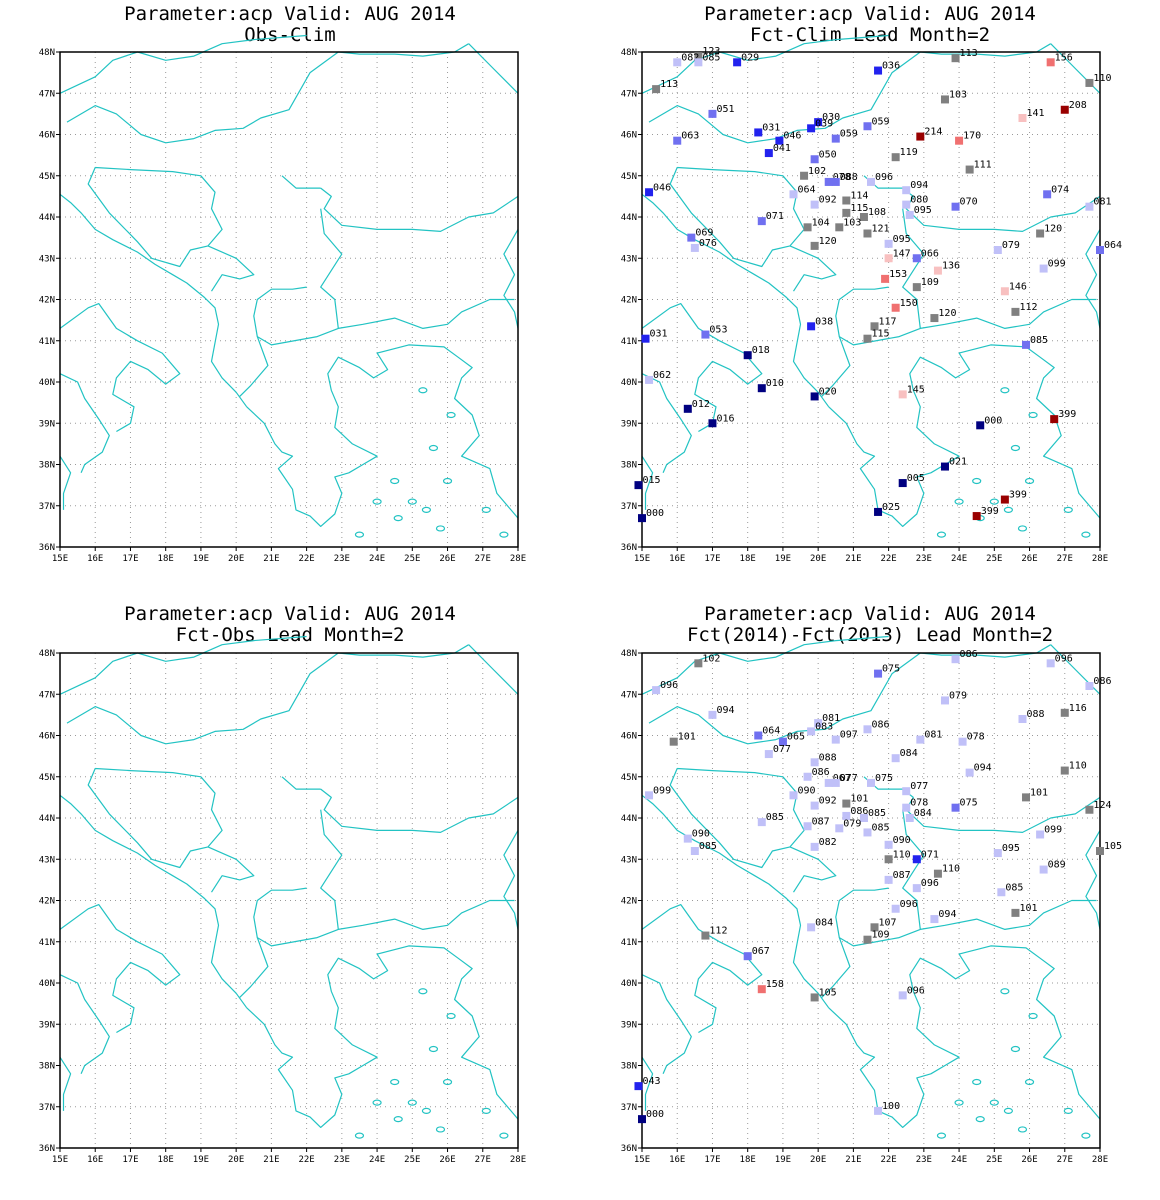  I want to click on lon-tick-label: 24E, so click(959, 1160).